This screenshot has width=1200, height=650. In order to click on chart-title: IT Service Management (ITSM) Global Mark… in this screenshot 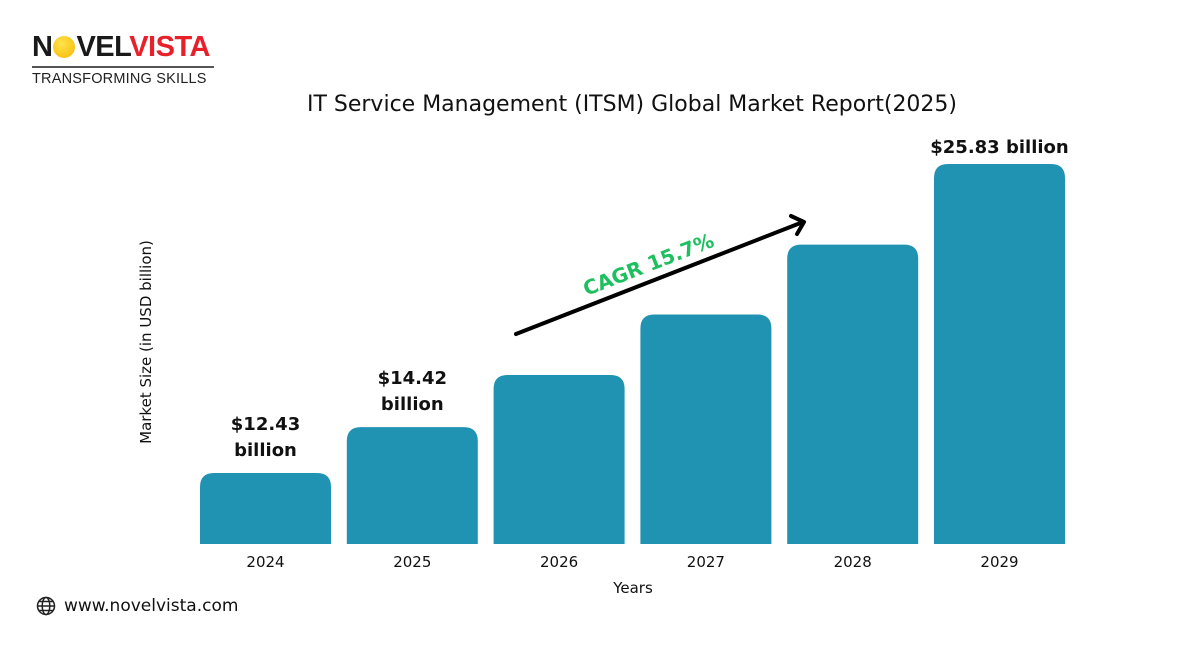, I will do `click(632, 104)`.